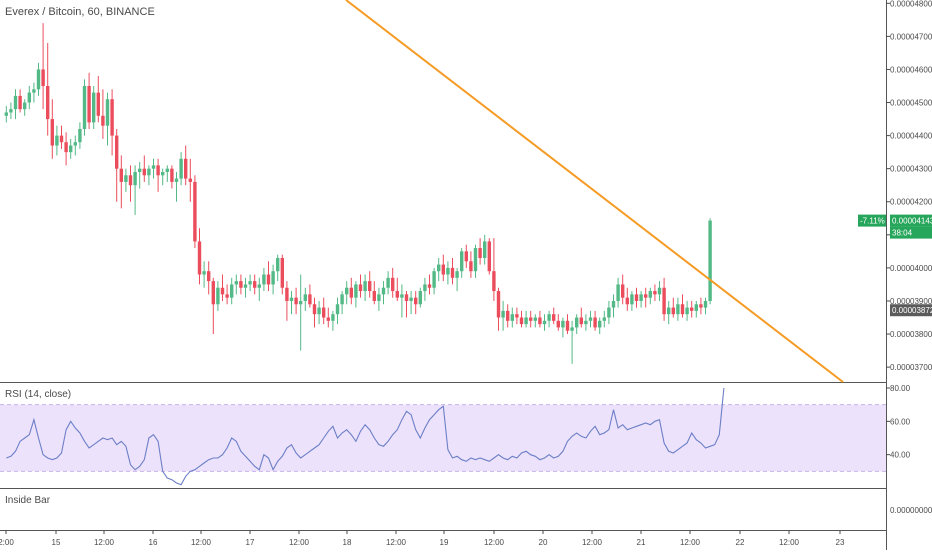  I want to click on last-price-text: 0.00003872, so click(912, 310).